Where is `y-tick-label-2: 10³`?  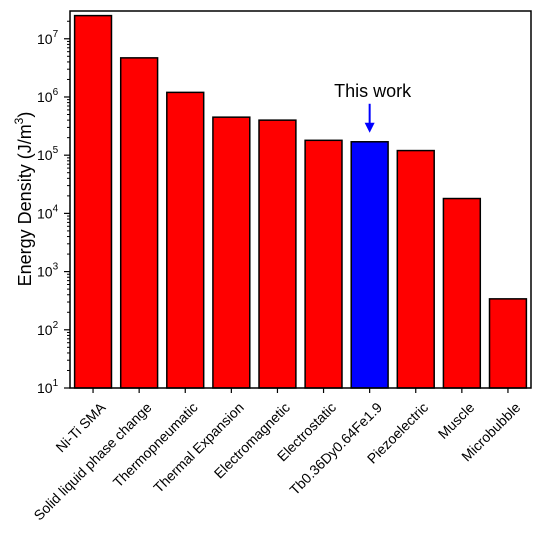
y-tick-label-2: 10³ is located at coordinates (48, 271).